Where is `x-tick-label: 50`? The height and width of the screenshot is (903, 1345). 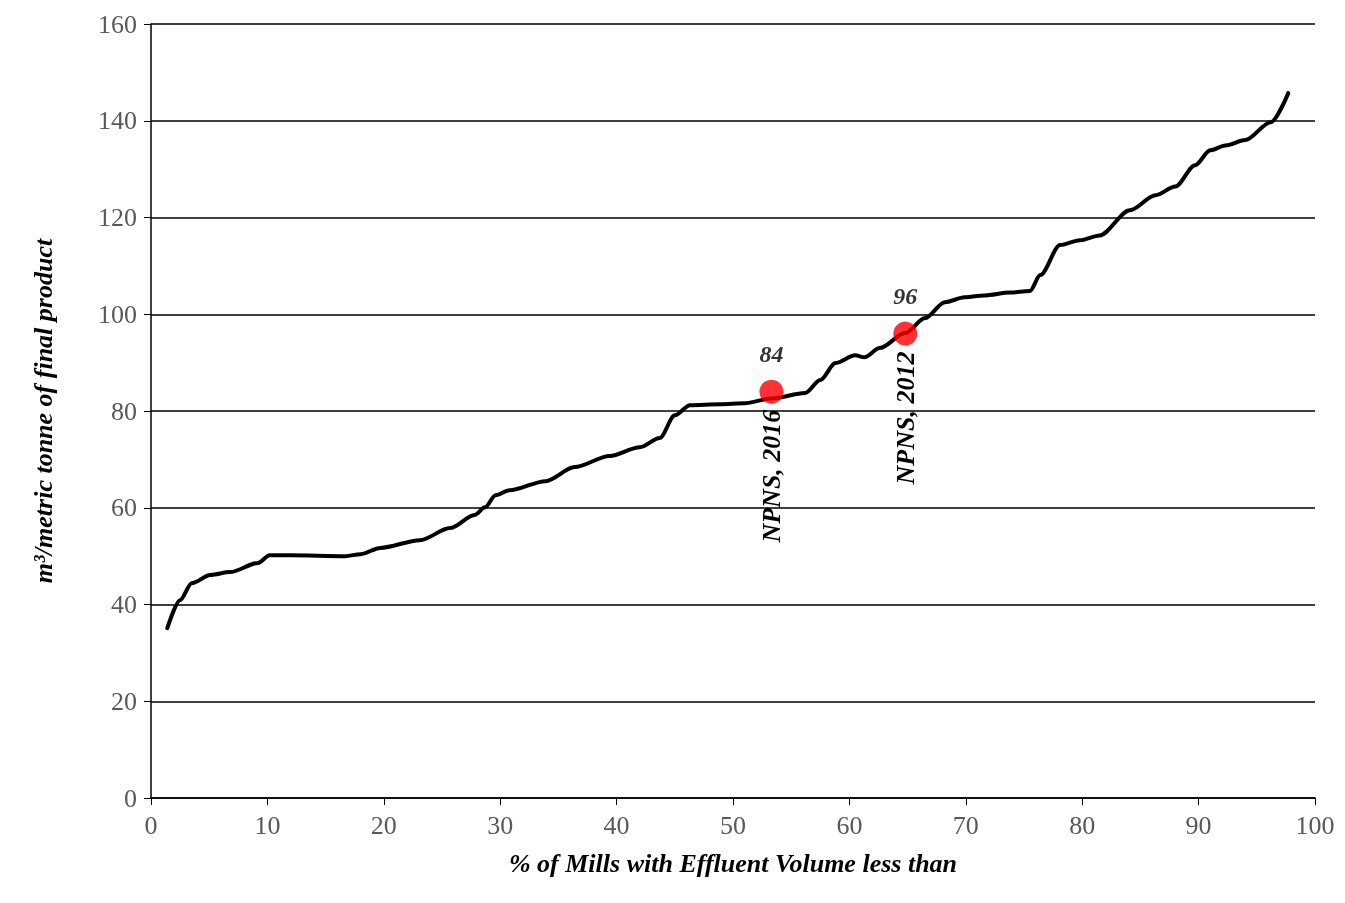 x-tick-label: 50 is located at coordinates (733, 825).